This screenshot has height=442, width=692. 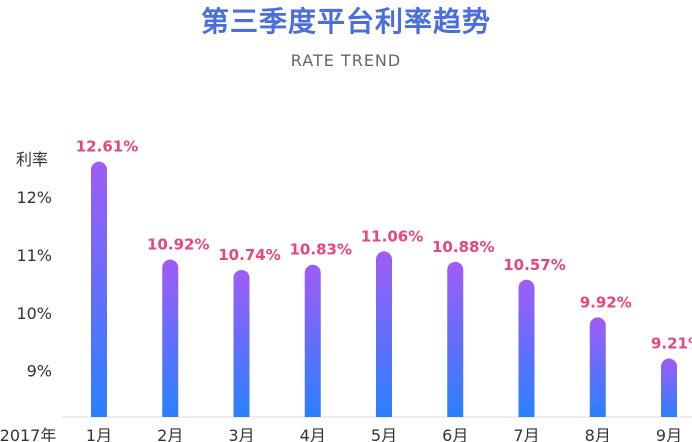 What do you see at coordinates (526, 434) in the screenshot?
I see `x-tick-label: 7月` at bounding box center [526, 434].